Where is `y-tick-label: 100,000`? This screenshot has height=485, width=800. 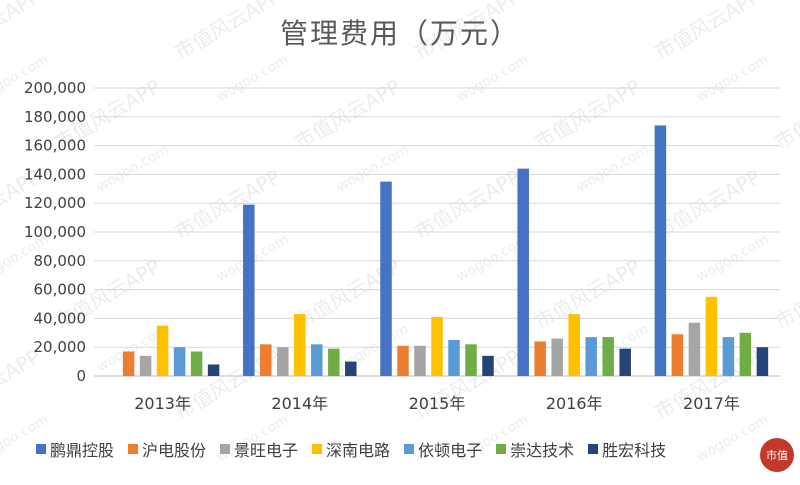 y-tick-label: 100,000 is located at coordinates (55, 232).